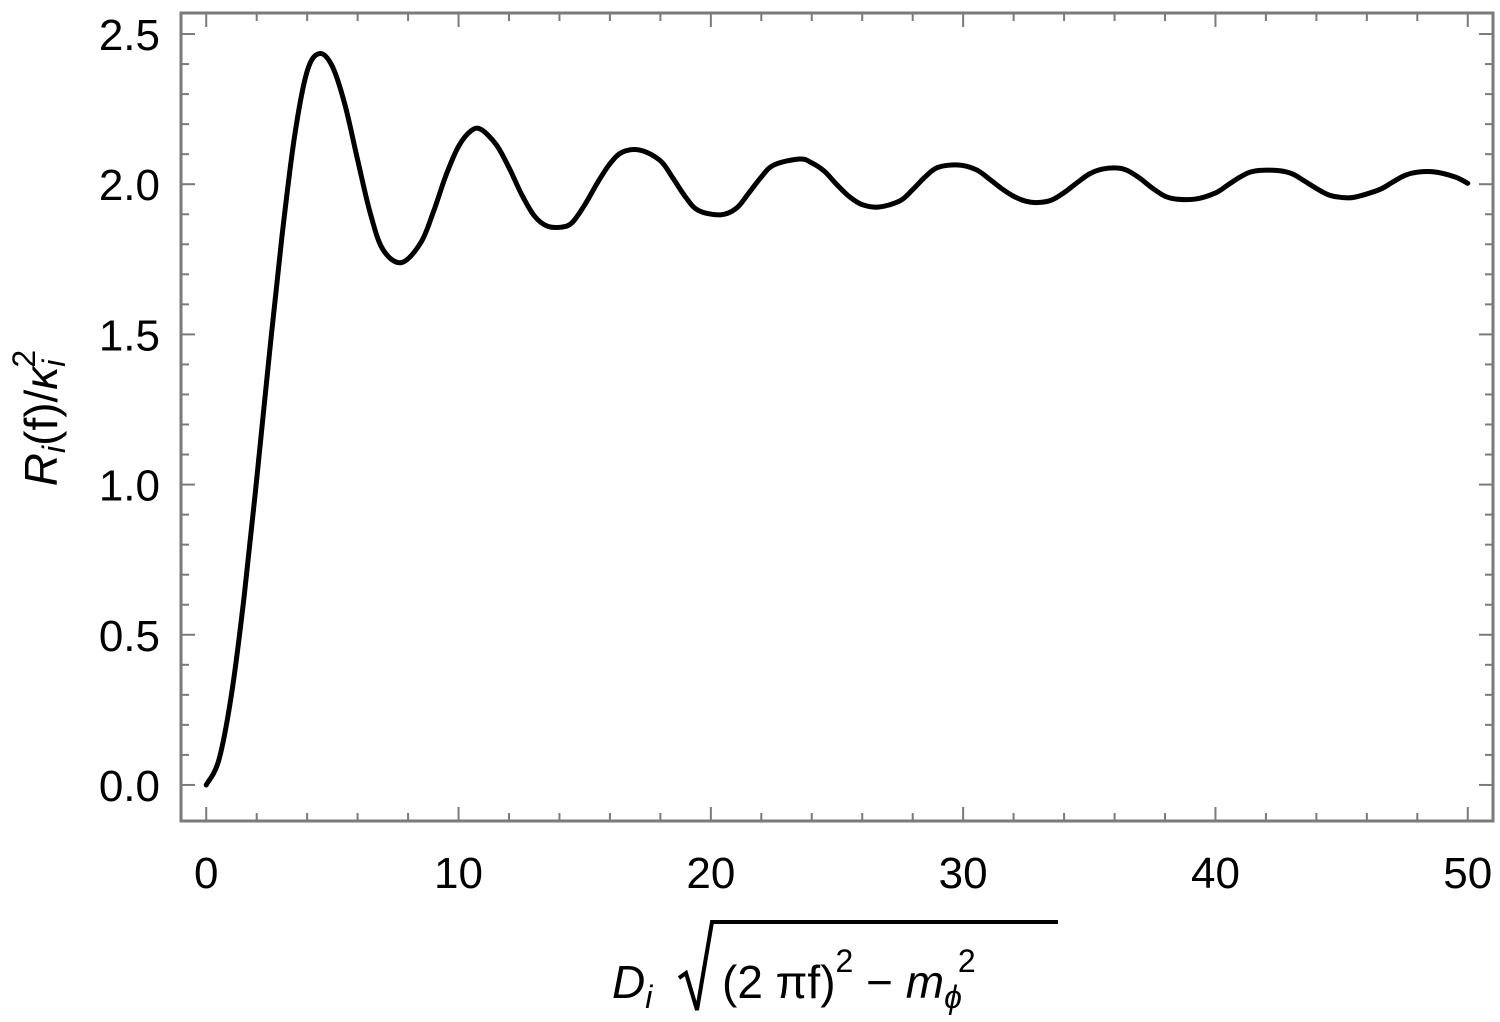 The image size is (1500, 1022). Describe the element at coordinates (129, 486) in the screenshot. I see `y-tick-label: 1.0` at that location.